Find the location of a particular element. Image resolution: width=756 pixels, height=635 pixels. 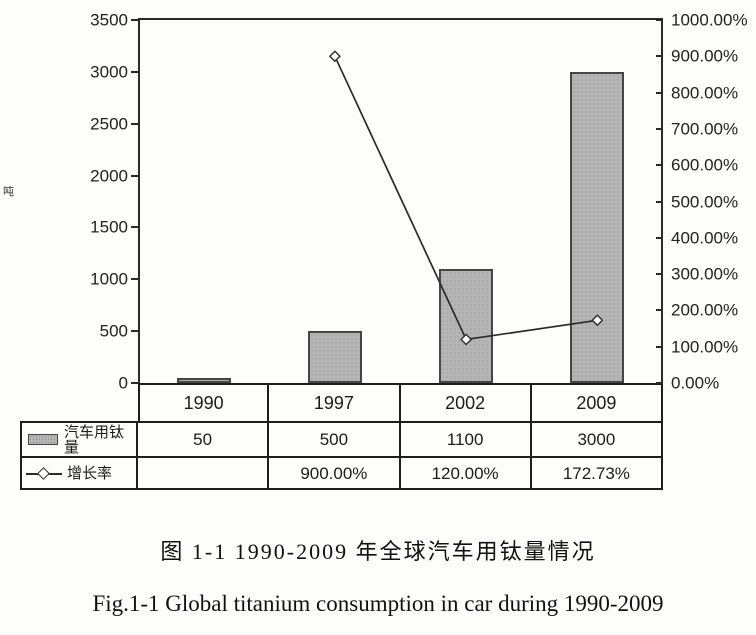

y-left-tick-label: 3000 is located at coordinates (109, 72).